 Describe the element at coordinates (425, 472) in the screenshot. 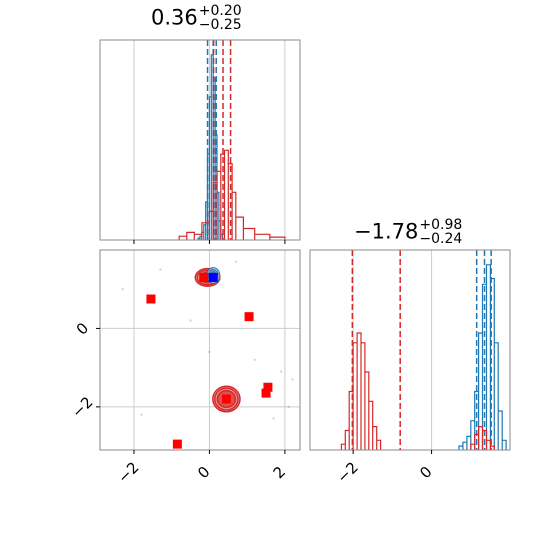

I see `panel-3-xtick-label: 0` at that location.